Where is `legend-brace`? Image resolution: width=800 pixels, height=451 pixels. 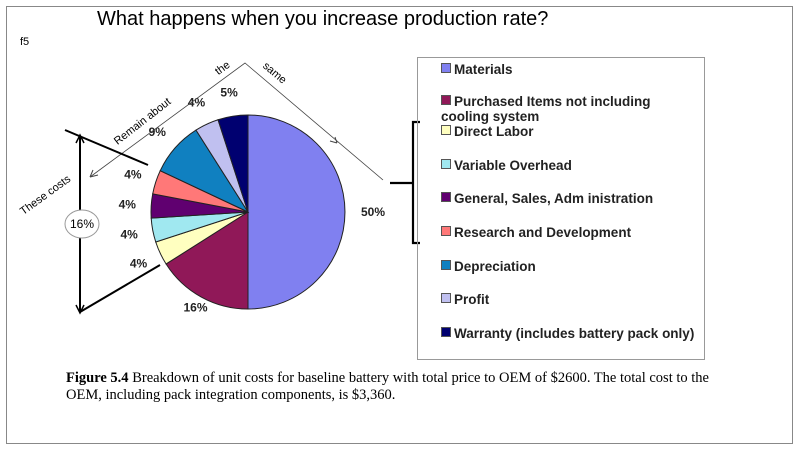 legend-brace is located at coordinates (405, 182).